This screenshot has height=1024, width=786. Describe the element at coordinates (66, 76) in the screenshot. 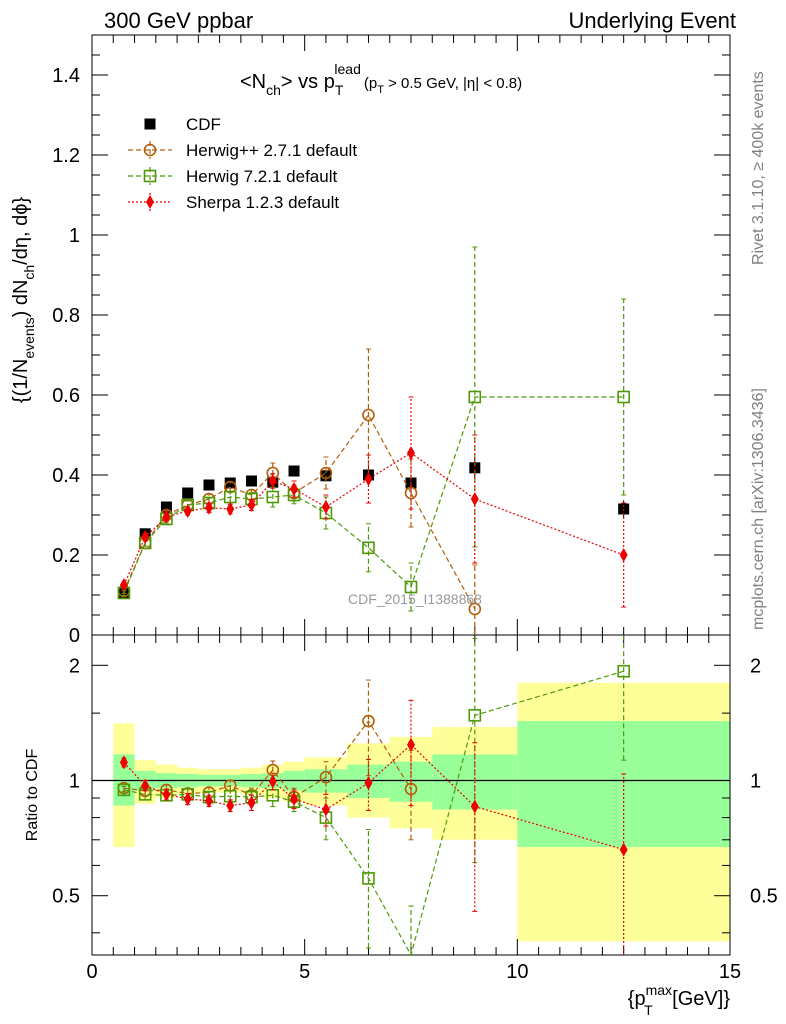

I see `y-tick-label: 1.4` at that location.